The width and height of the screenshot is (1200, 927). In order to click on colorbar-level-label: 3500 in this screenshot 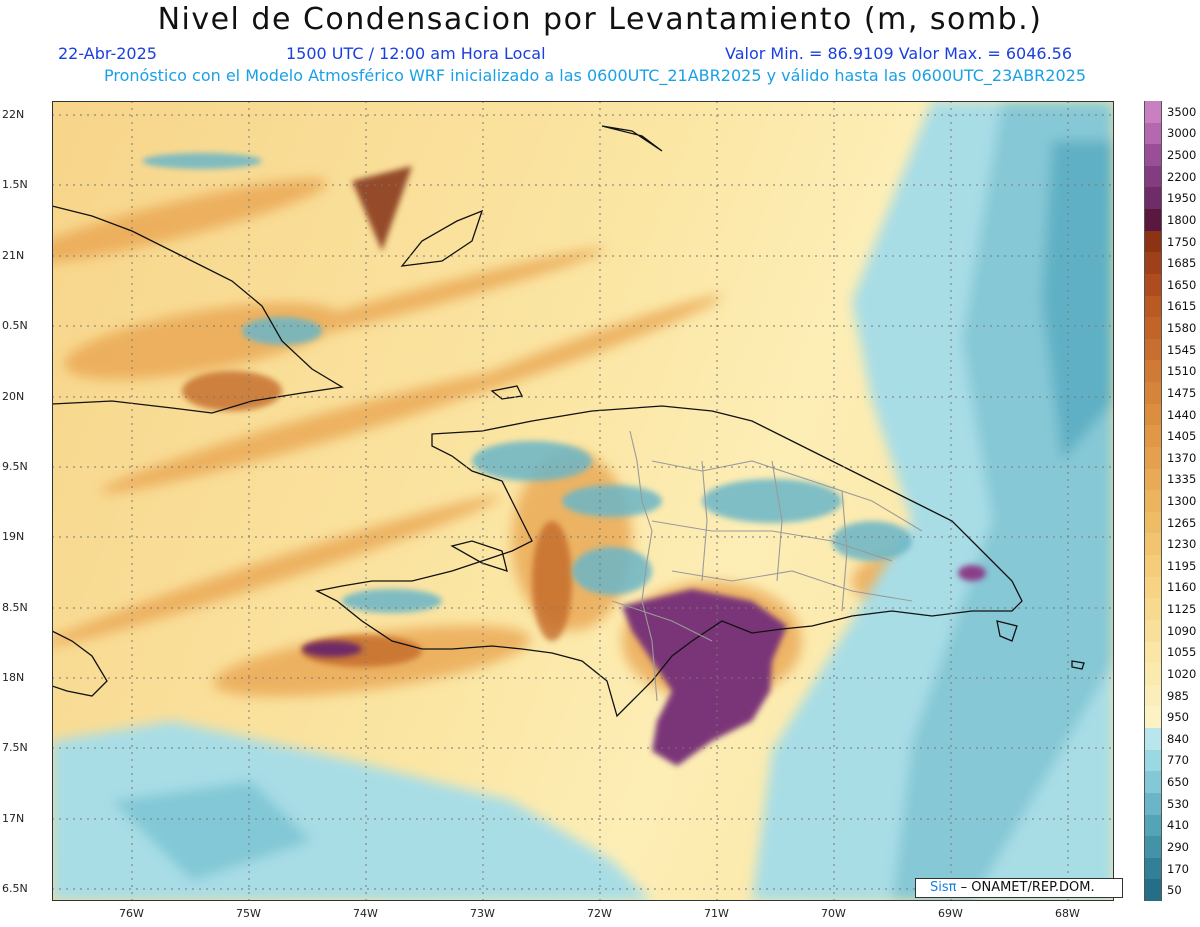, I will do `click(1182, 111)`.